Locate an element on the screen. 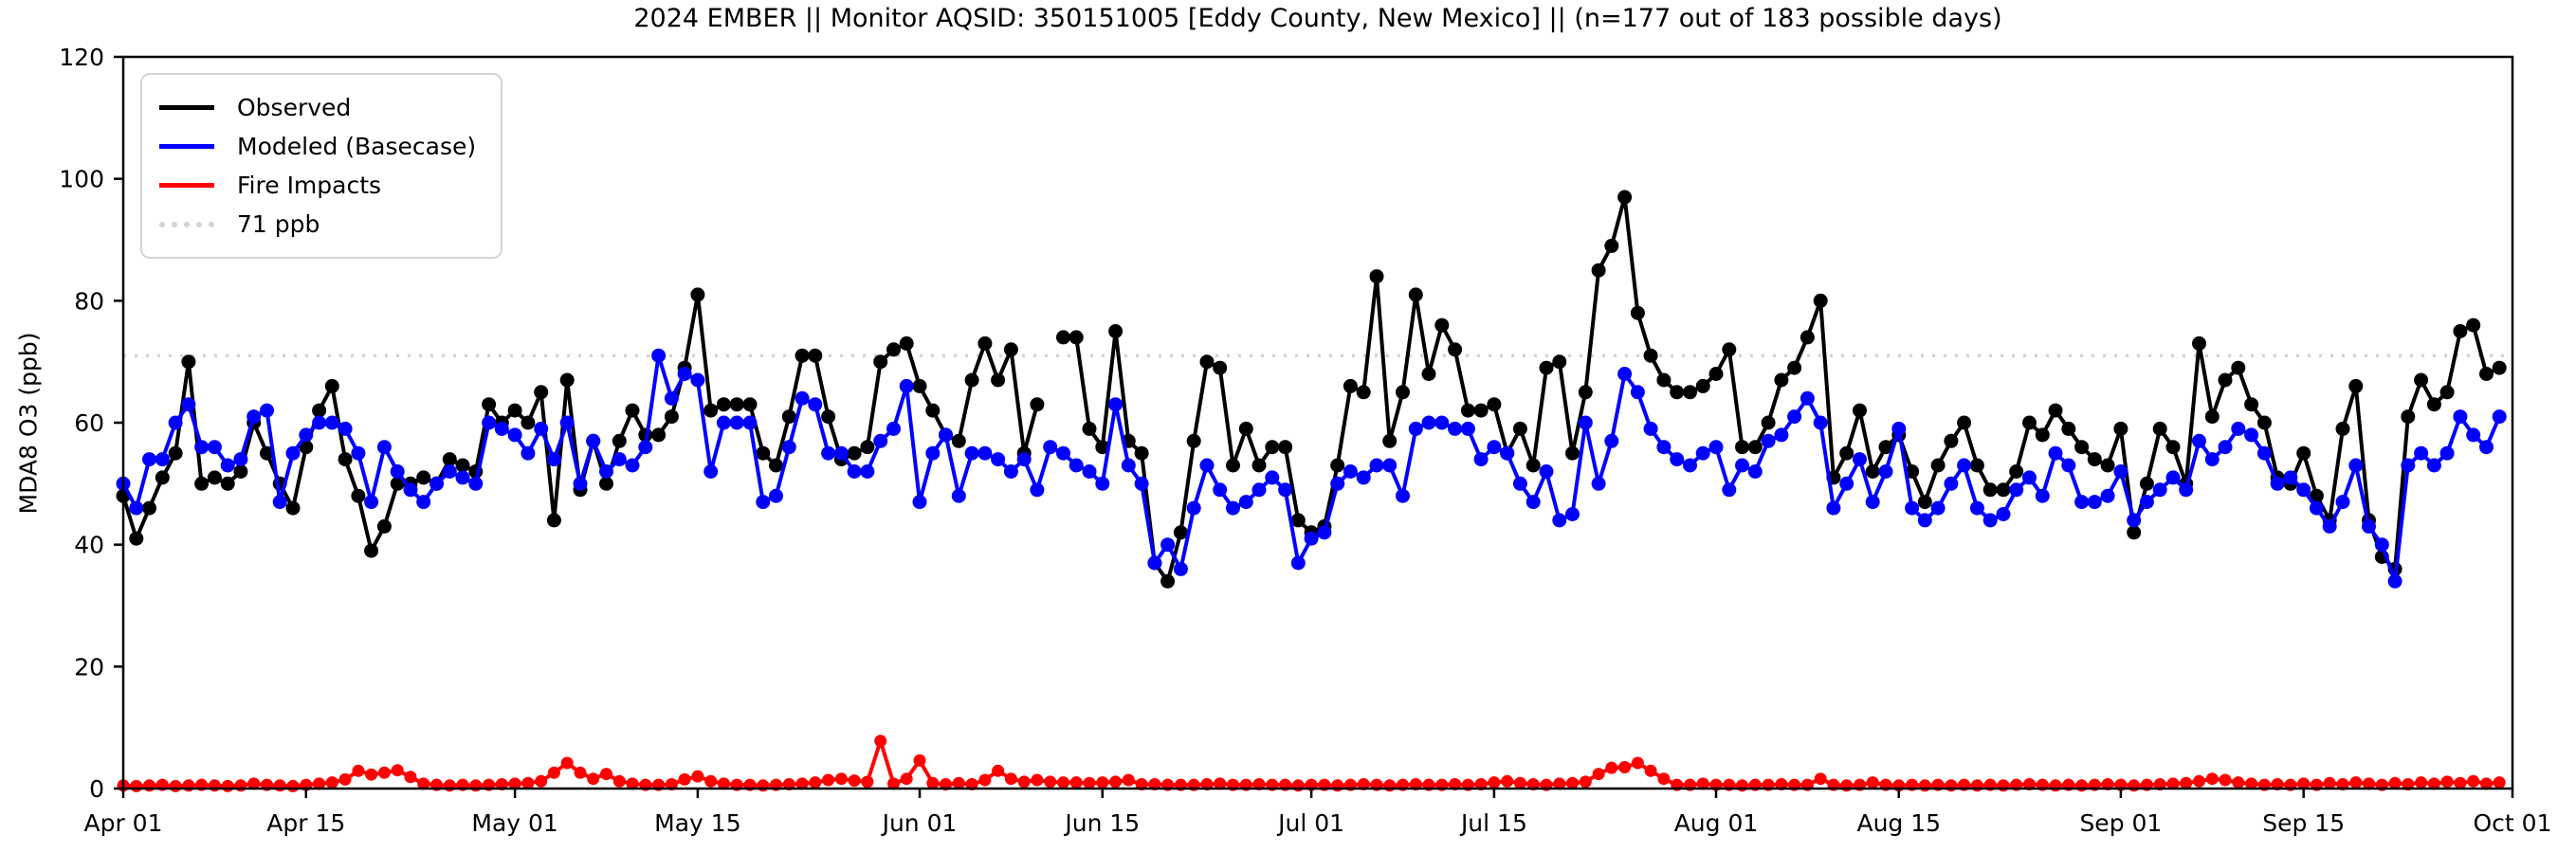 The width and height of the screenshot is (2576, 853). y-tick-label: 120 is located at coordinates (81, 57).